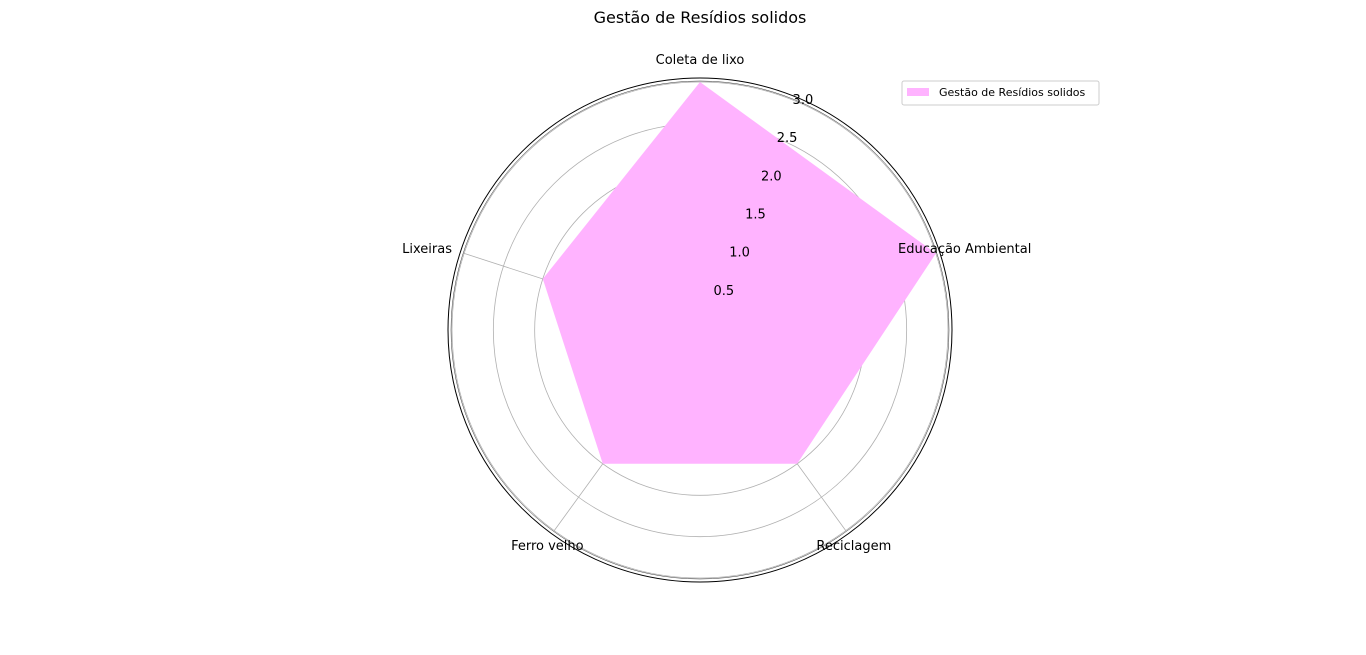  Describe the element at coordinates (853, 546) in the screenshot. I see `category-label-2: Reciclagem` at that location.